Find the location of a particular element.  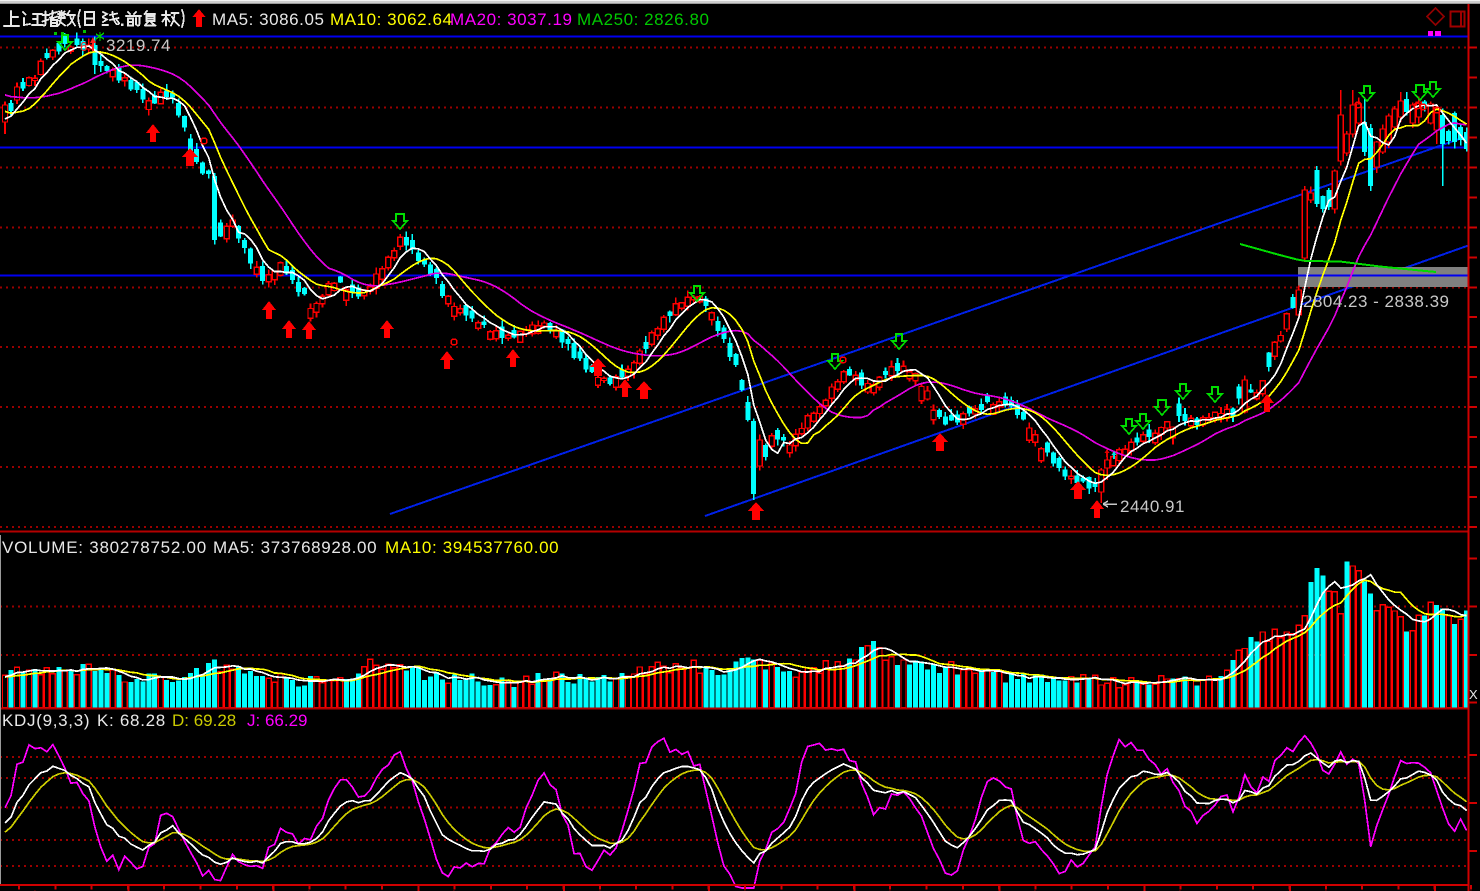

svg-text: MA20: 3037.19 is located at coordinates (511, 19).